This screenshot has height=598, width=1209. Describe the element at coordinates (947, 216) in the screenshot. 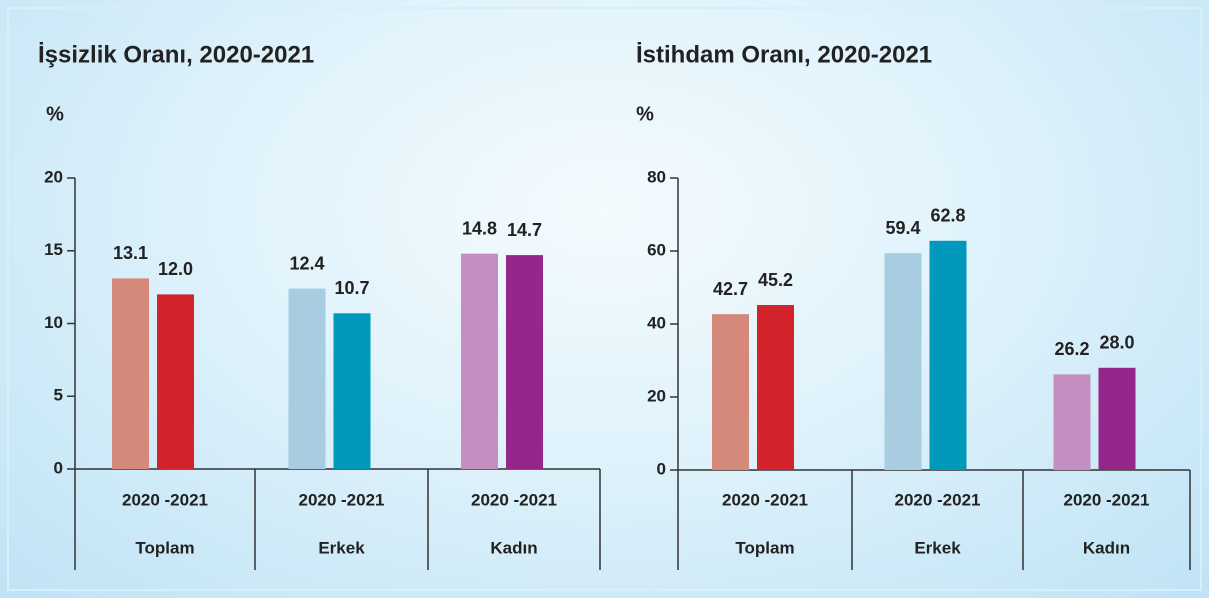

I see `value-label: 62.8` at that location.